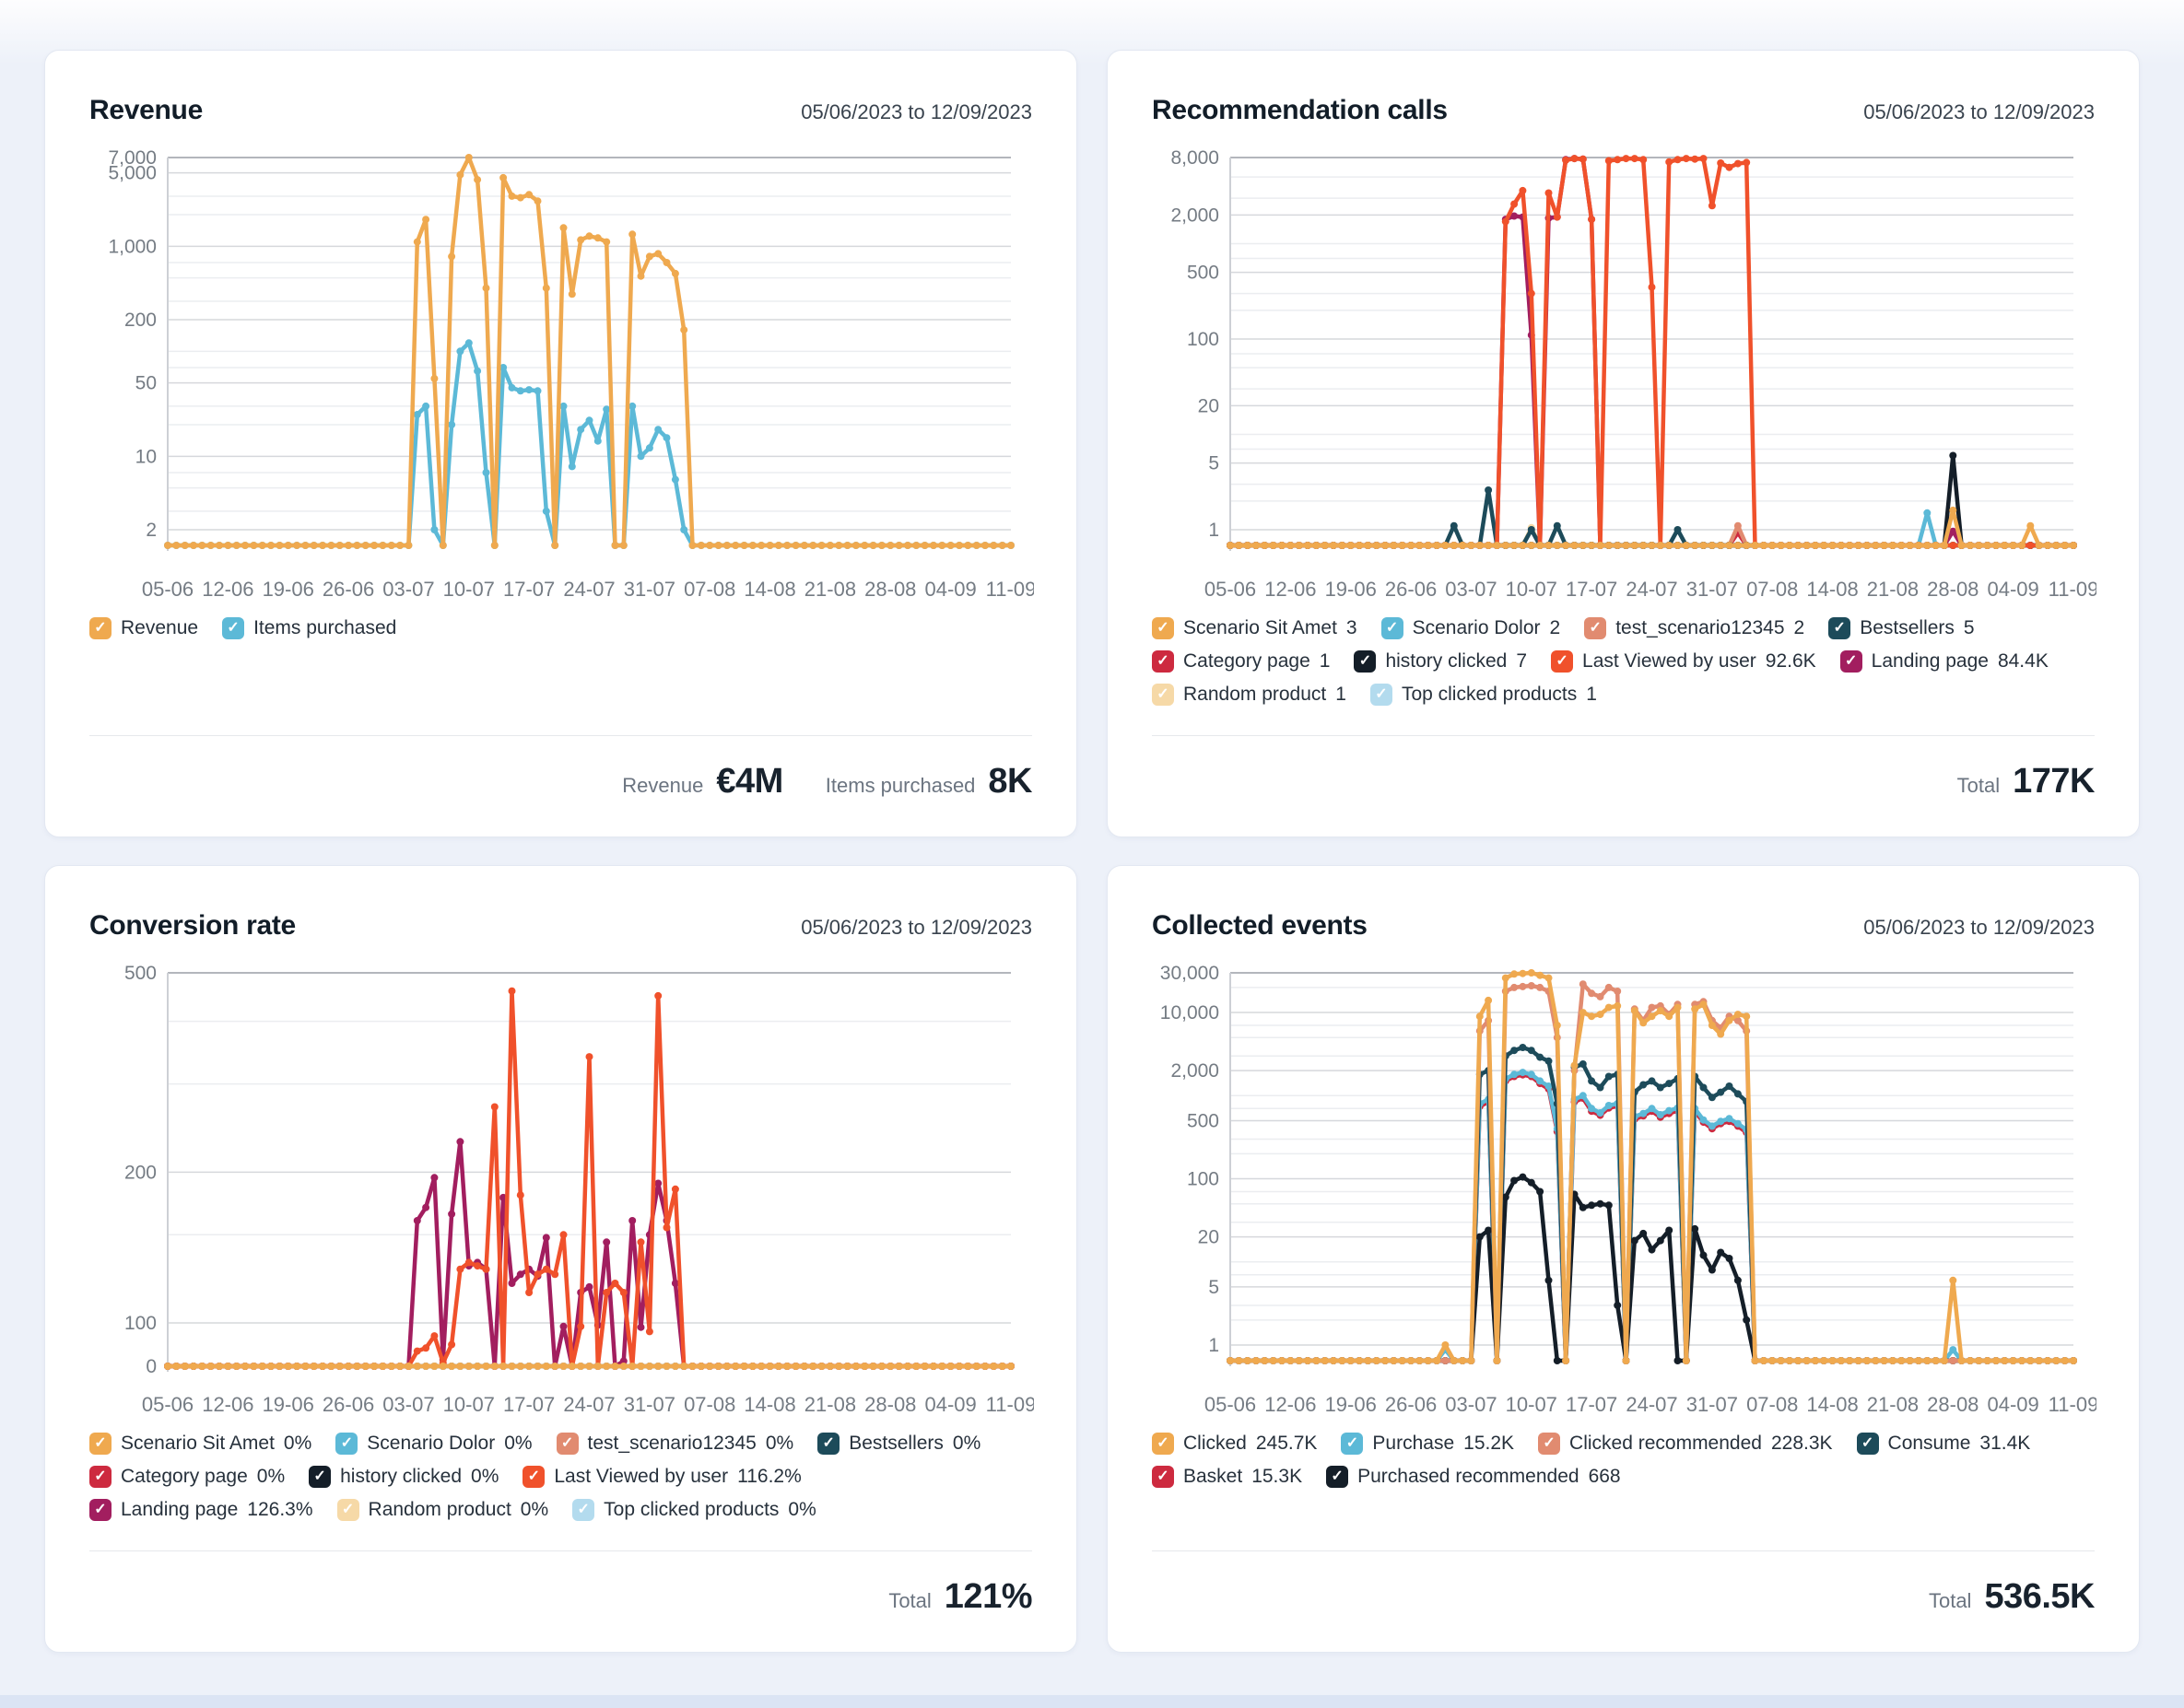 This screenshot has width=2184, height=1708. What do you see at coordinates (143, 628) in the screenshot?
I see `legend-item: ✓ Revenue` at bounding box center [143, 628].